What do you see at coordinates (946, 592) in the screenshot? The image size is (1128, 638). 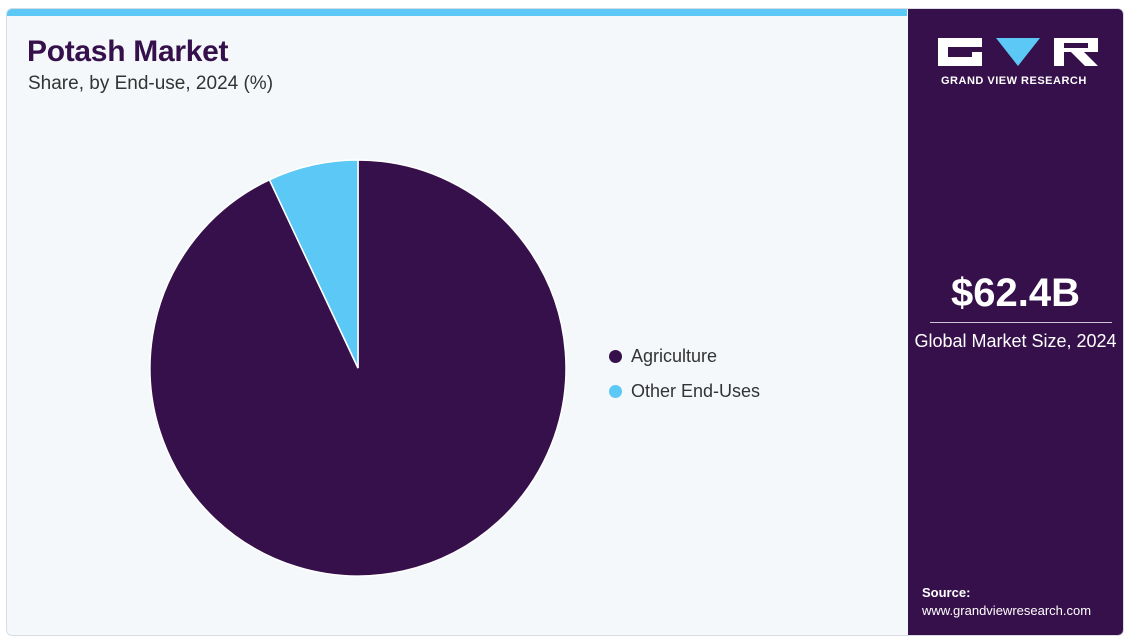 I see `source-label: Source:` at bounding box center [946, 592].